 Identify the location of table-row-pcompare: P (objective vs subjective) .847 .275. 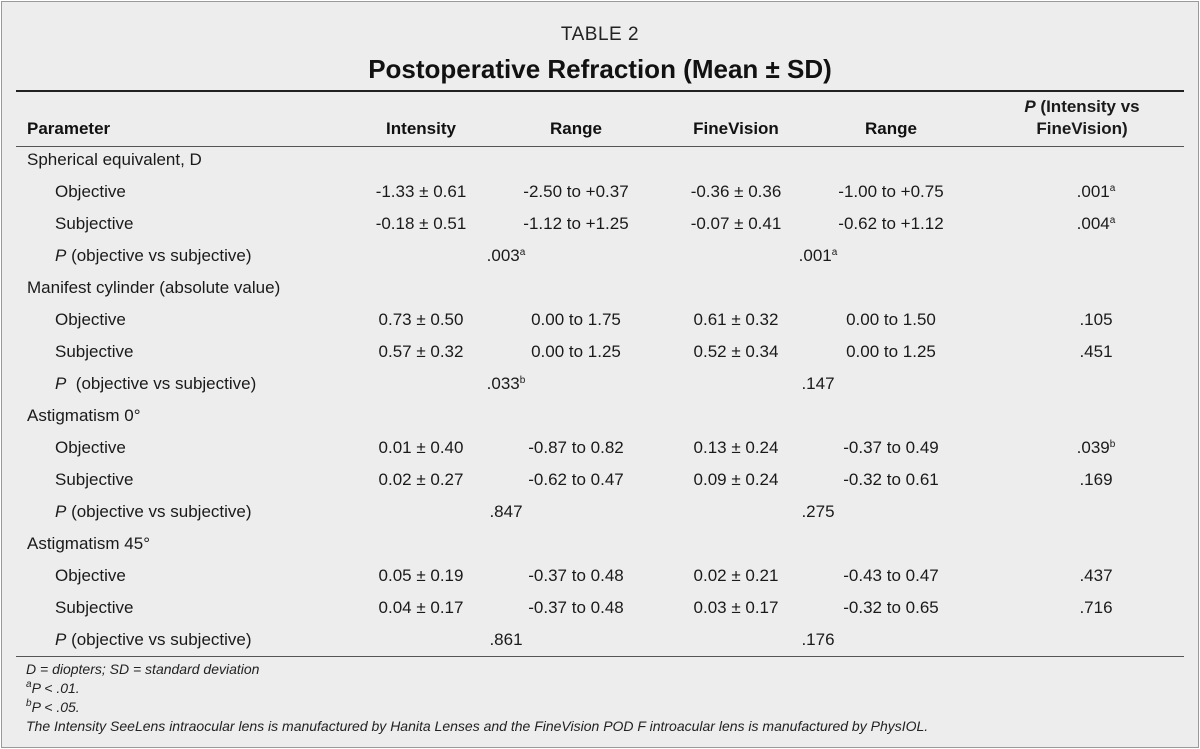
(600, 512).